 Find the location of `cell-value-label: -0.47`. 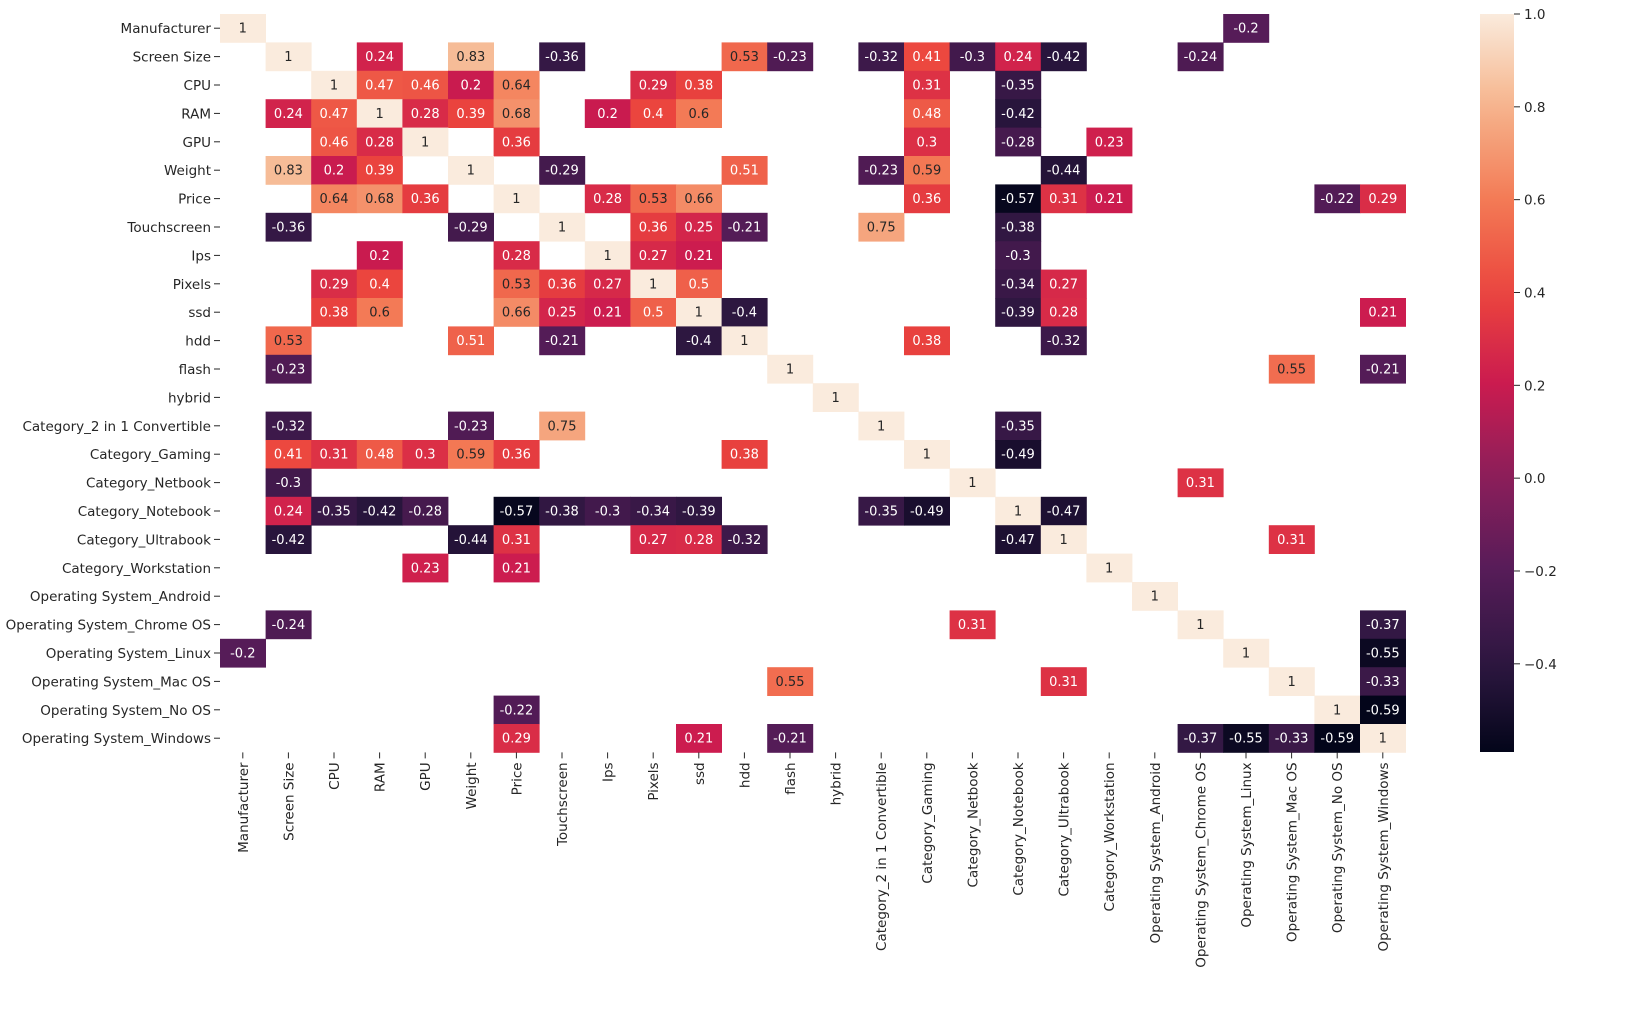

cell-value-label: -0.47 is located at coordinates (1018, 540).